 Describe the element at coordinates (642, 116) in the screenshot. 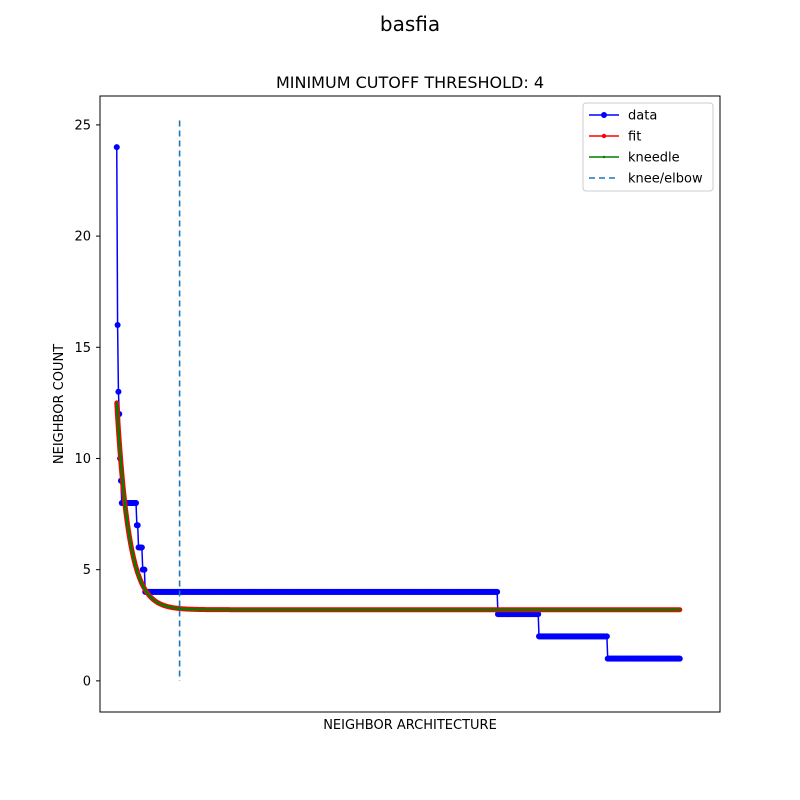

I see `legend-label: data` at that location.